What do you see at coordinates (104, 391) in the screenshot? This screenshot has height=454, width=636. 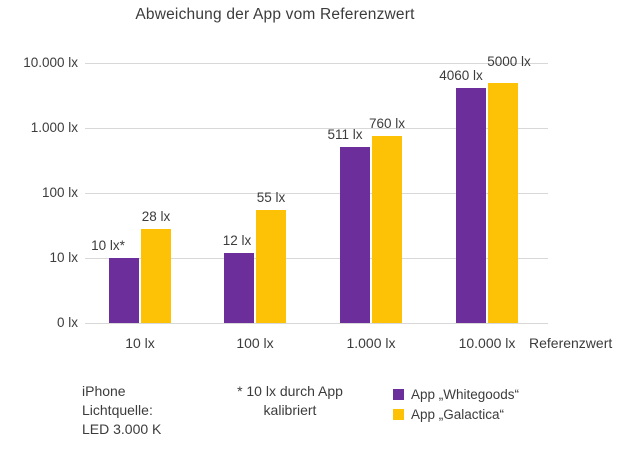 I see `device-footnote-line1: iPhone` at bounding box center [104, 391].